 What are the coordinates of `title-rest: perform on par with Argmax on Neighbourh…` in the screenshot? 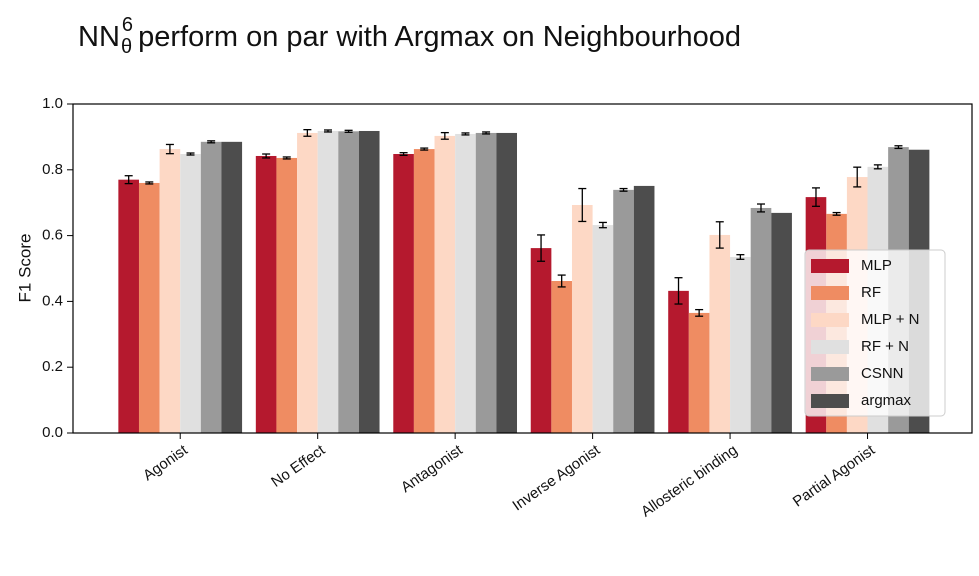 It's located at (439, 37).